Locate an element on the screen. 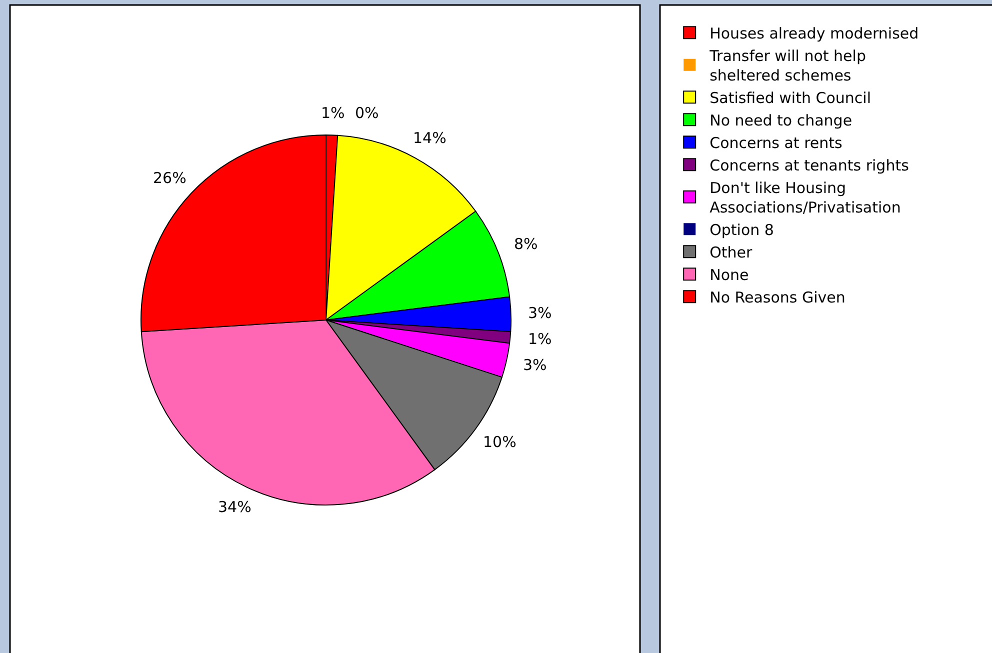 The height and width of the screenshot is (653, 992). legend-label: Houses already modernised is located at coordinates (814, 33).